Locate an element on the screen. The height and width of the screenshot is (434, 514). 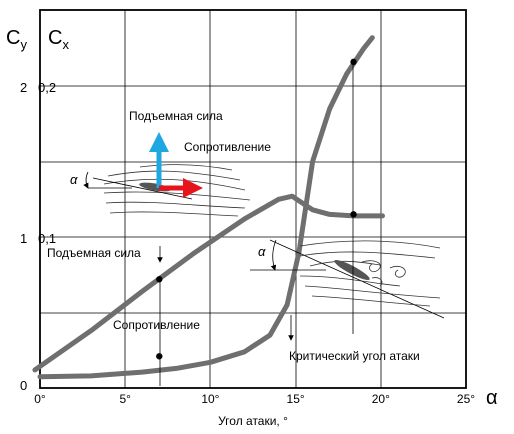
critical-angle-label: Критический угол атаки is located at coordinates (354, 356).